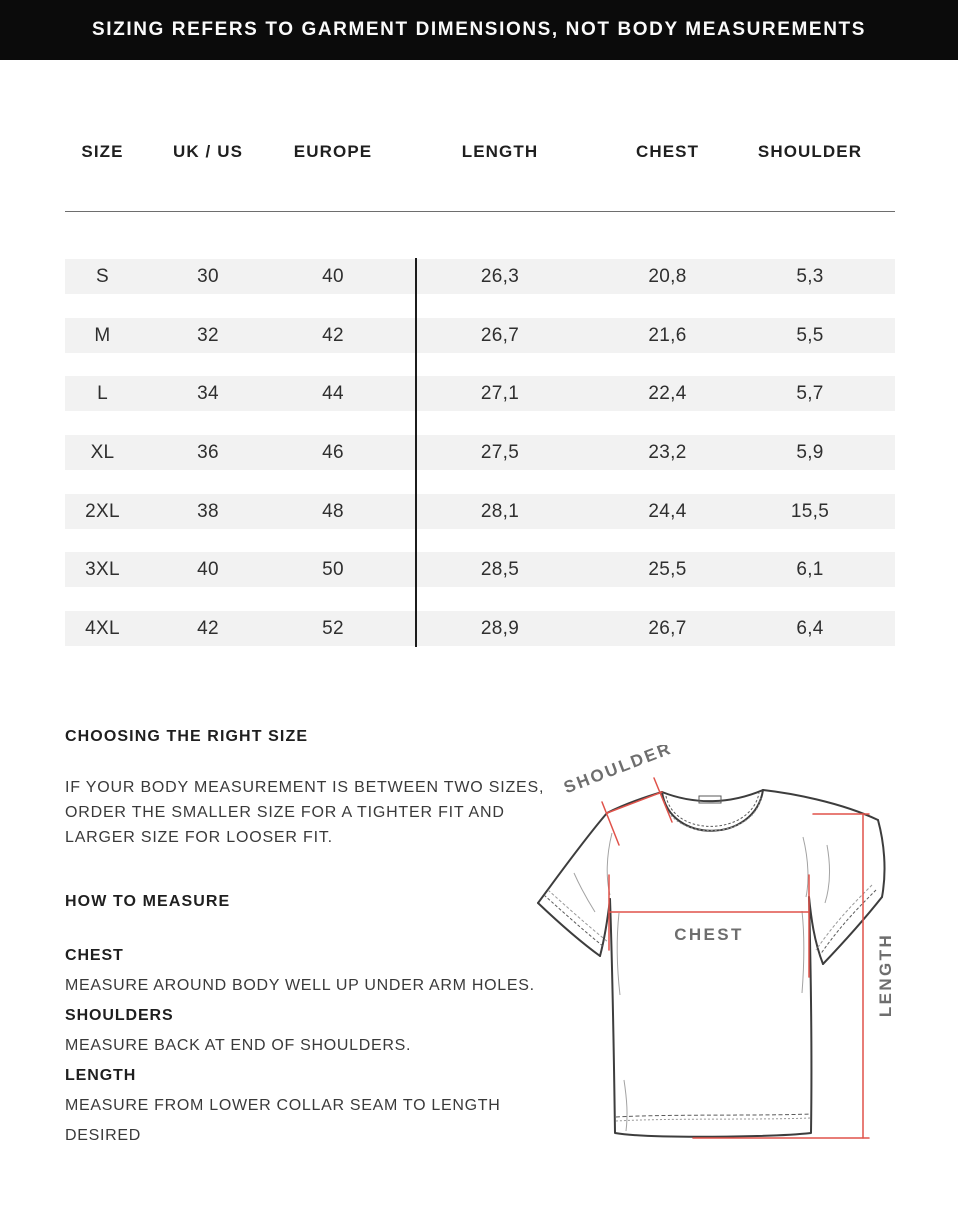  I want to click on column-header-length: LENGTH, so click(500, 151).